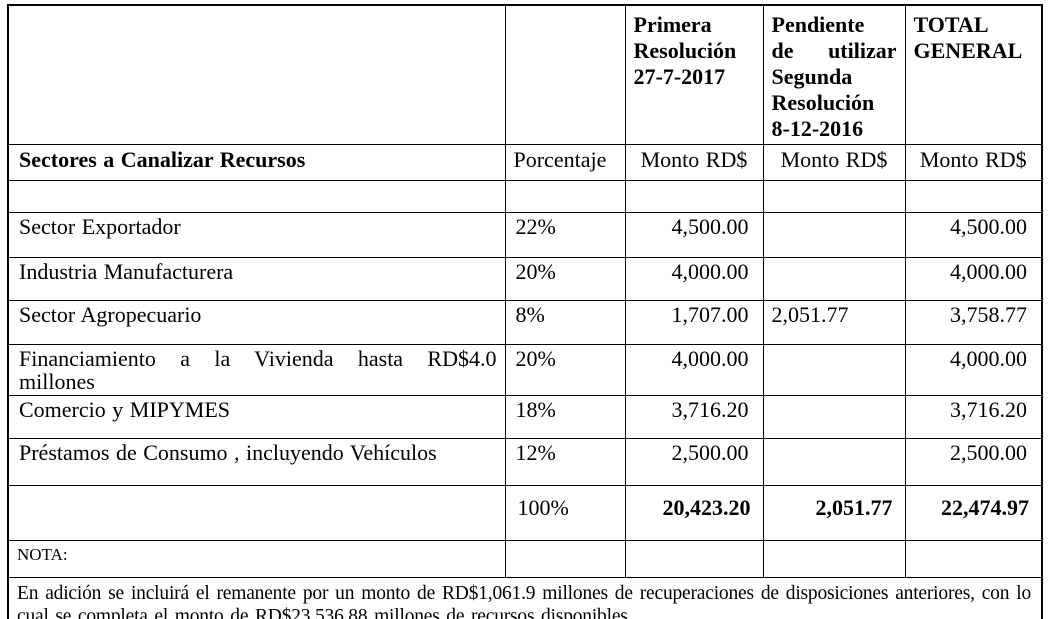  Describe the element at coordinates (823, 102) in the screenshot. I see `header-pendiente-line4: Resolución` at that location.